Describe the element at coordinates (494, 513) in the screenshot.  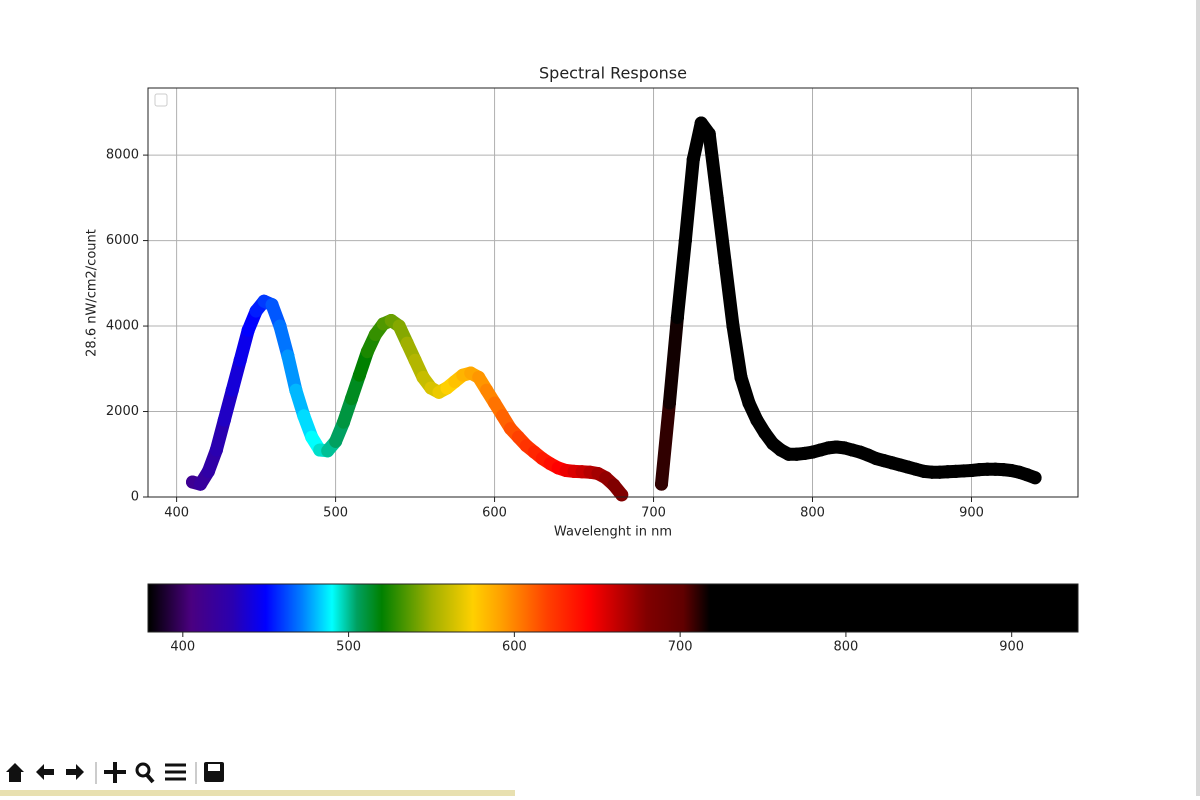
I see `x-tick-label: 600` at that location.